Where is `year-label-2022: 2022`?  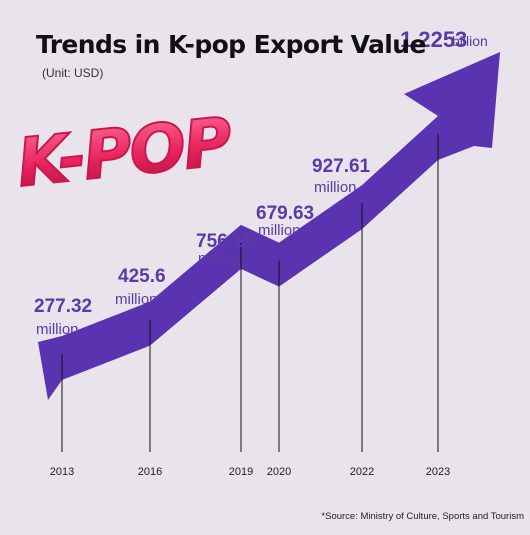
year-label-2022: 2022 is located at coordinates (362, 472).